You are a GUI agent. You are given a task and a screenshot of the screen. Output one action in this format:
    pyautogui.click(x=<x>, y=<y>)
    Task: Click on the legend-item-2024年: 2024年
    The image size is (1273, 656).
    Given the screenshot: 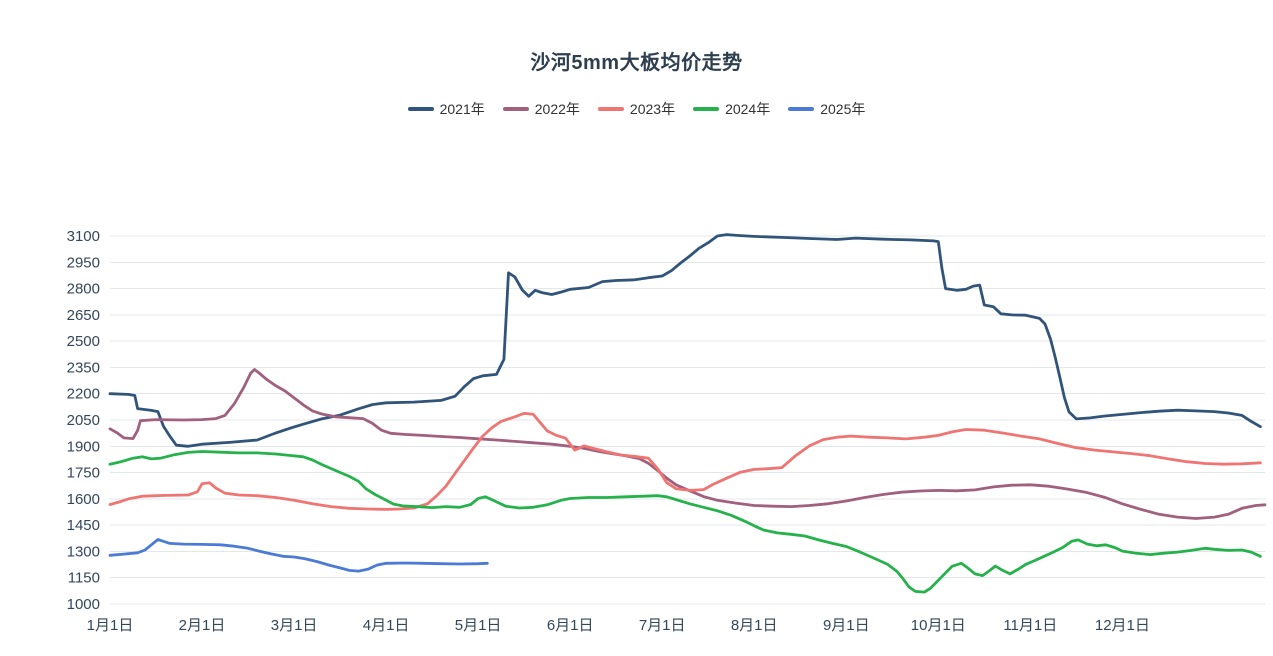 What is the action you would take?
    pyautogui.click(x=731, y=109)
    